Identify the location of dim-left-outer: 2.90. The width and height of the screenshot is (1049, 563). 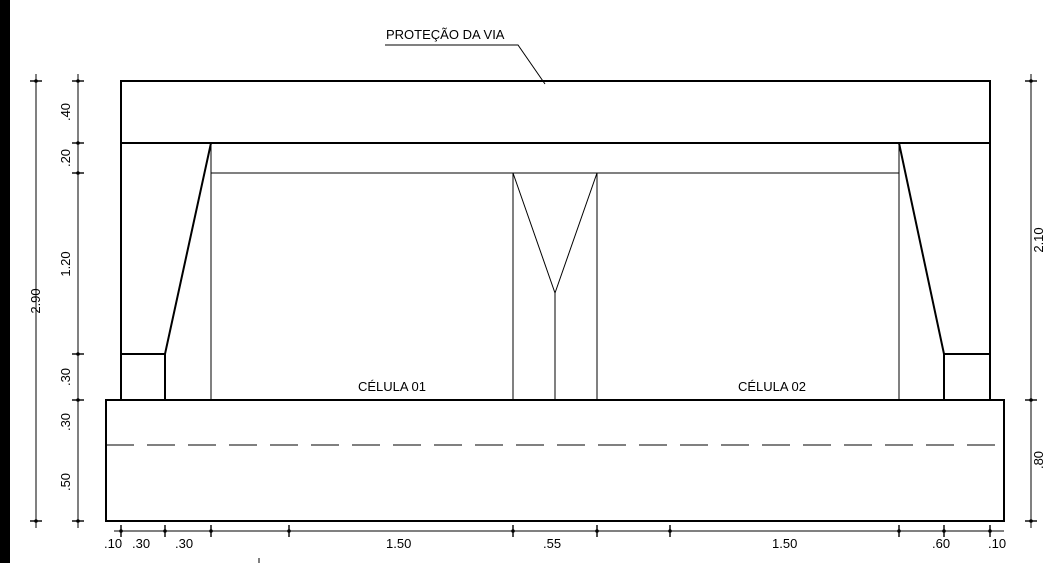
(35, 300).